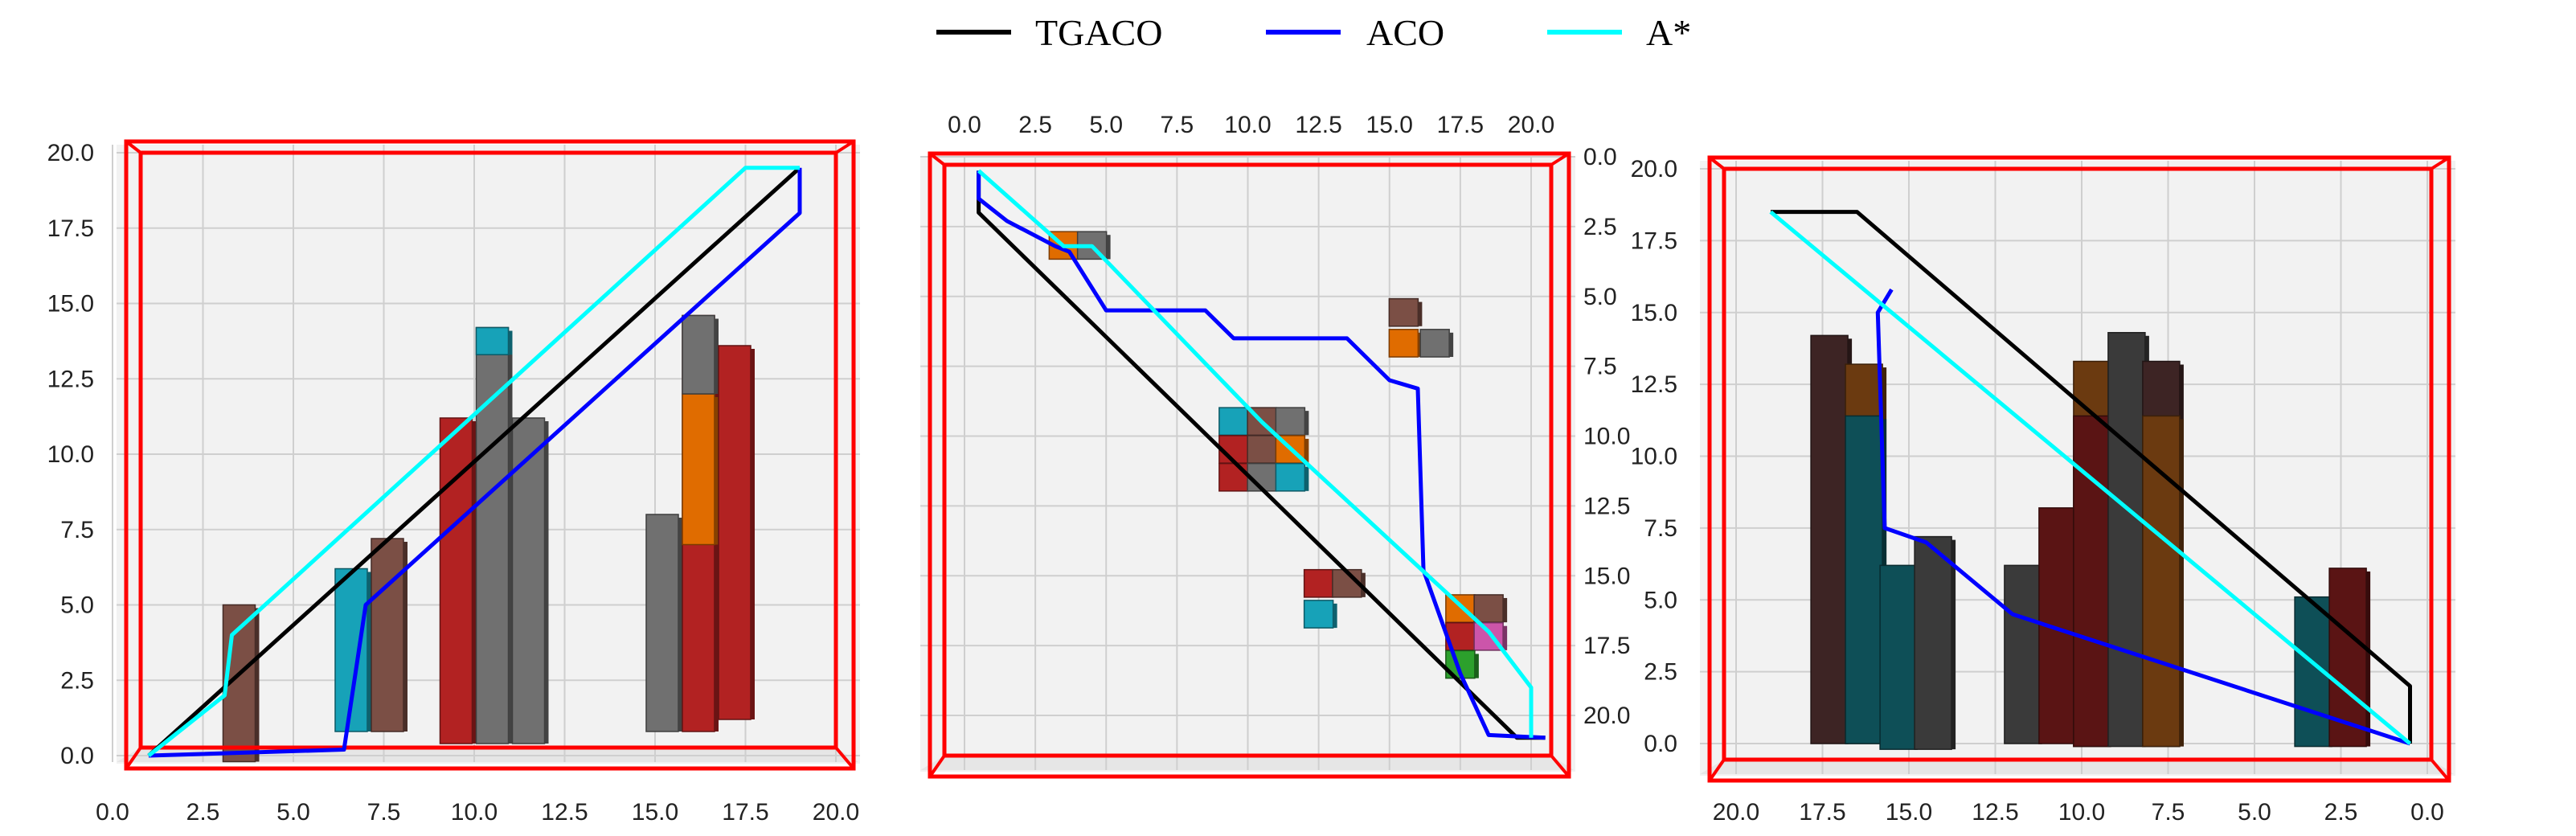 Image resolution: width=2576 pixels, height=836 pixels. I want to click on y-tick-label: 7.5, so click(77, 530).